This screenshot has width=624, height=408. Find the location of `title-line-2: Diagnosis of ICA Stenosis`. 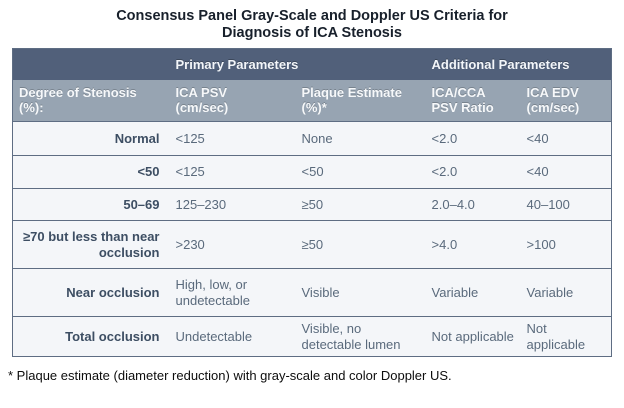

title-line-2: Diagnosis of ICA Stenosis is located at coordinates (312, 33).